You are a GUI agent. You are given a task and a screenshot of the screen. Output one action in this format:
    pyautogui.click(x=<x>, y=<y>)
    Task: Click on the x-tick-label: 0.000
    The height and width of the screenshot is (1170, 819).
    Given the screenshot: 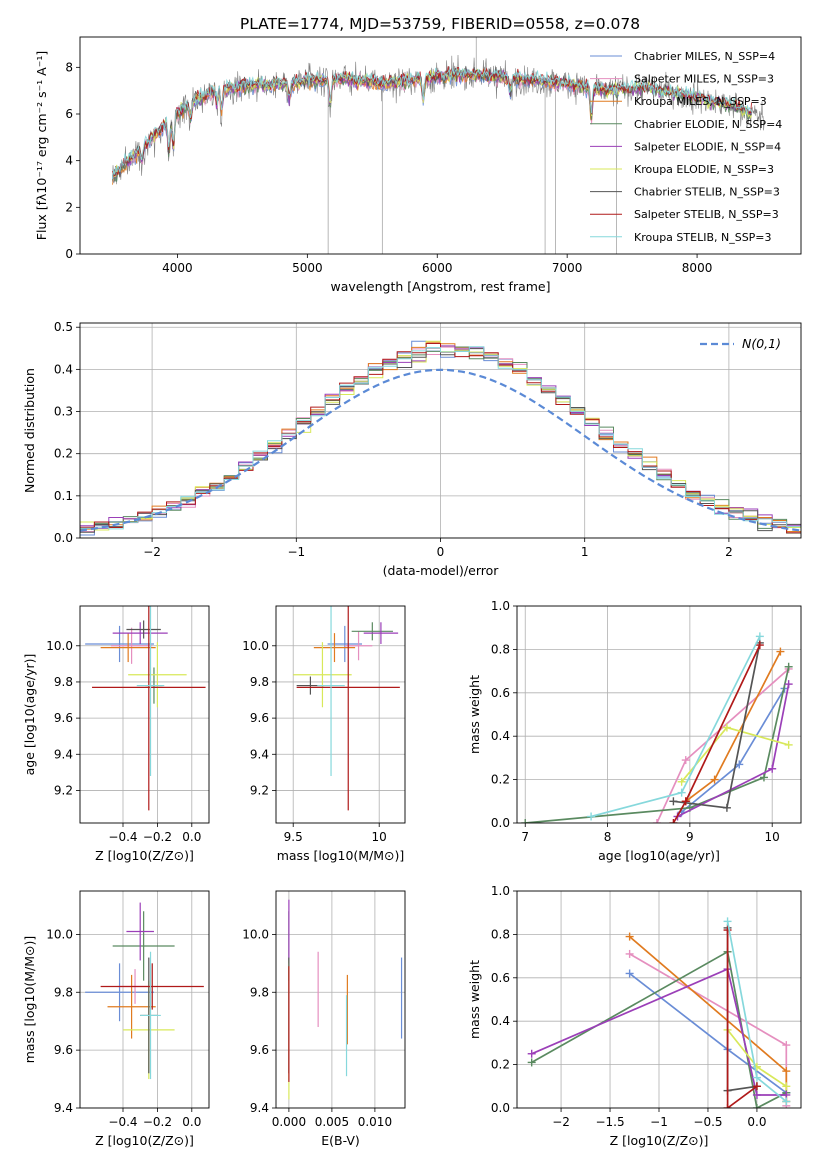 What is the action you would take?
    pyautogui.click(x=289, y=1122)
    